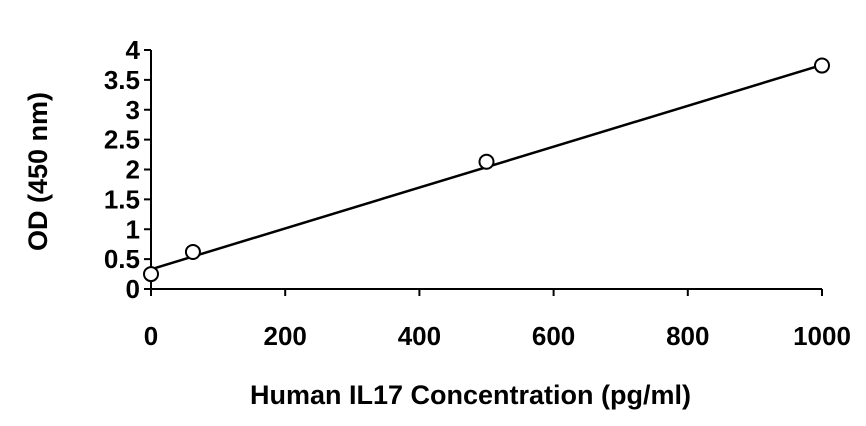 The image size is (866, 426). What do you see at coordinates (38, 171) in the screenshot?
I see `y-axis-title: OD (450 nm)` at bounding box center [38, 171].